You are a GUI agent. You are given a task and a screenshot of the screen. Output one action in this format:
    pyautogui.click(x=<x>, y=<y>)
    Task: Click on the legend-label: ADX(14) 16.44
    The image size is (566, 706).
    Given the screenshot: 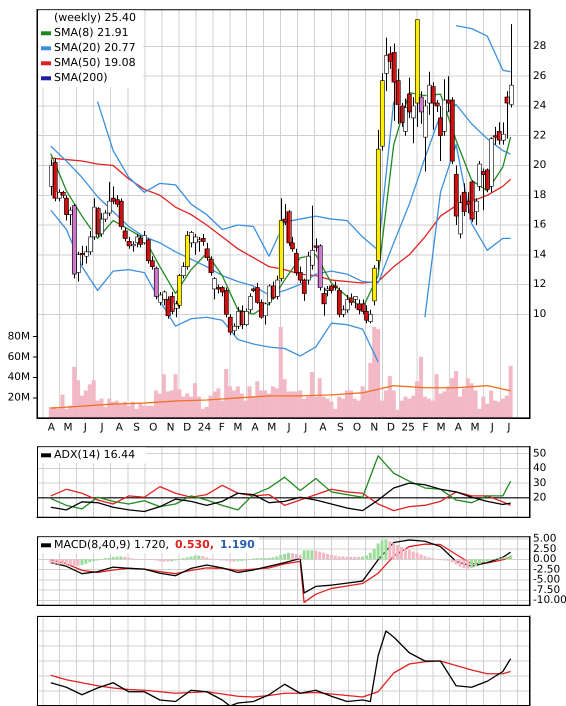 What is the action you would take?
    pyautogui.click(x=95, y=455)
    